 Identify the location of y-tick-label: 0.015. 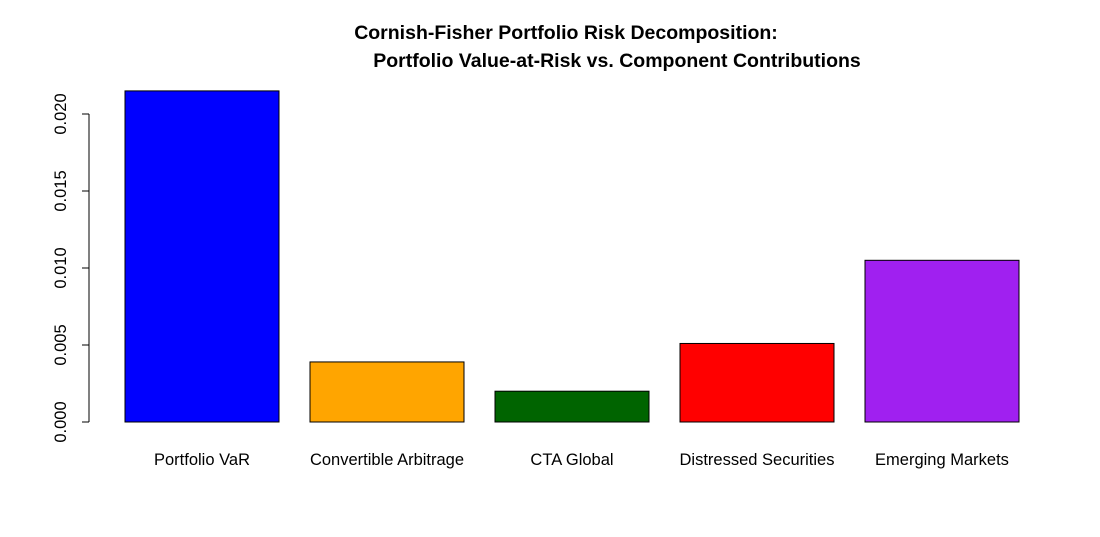
(61, 190).